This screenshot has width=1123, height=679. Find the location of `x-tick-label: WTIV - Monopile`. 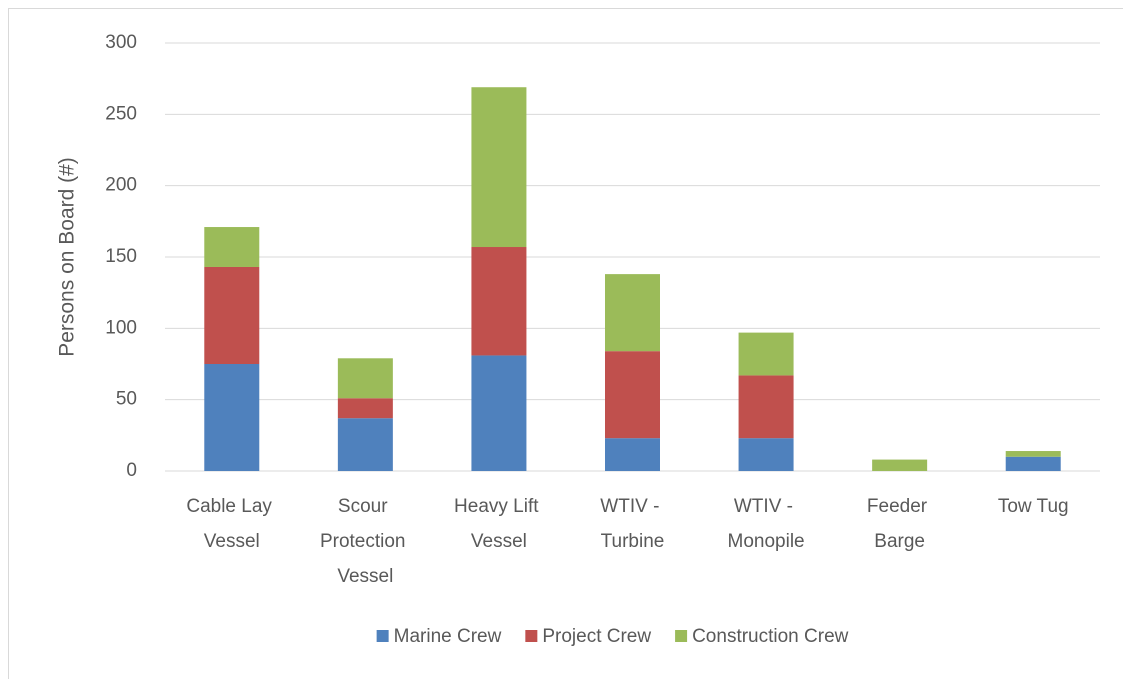

x-tick-label: WTIV - Monopile is located at coordinates (766, 524).